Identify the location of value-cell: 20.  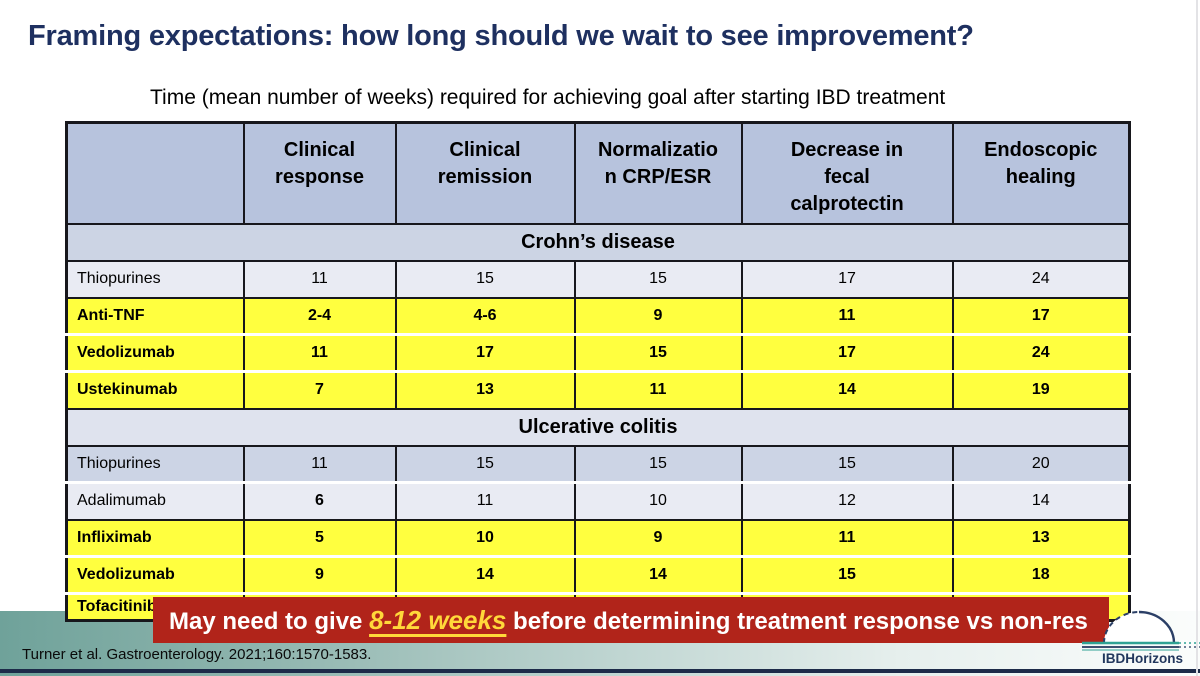
(1040, 463).